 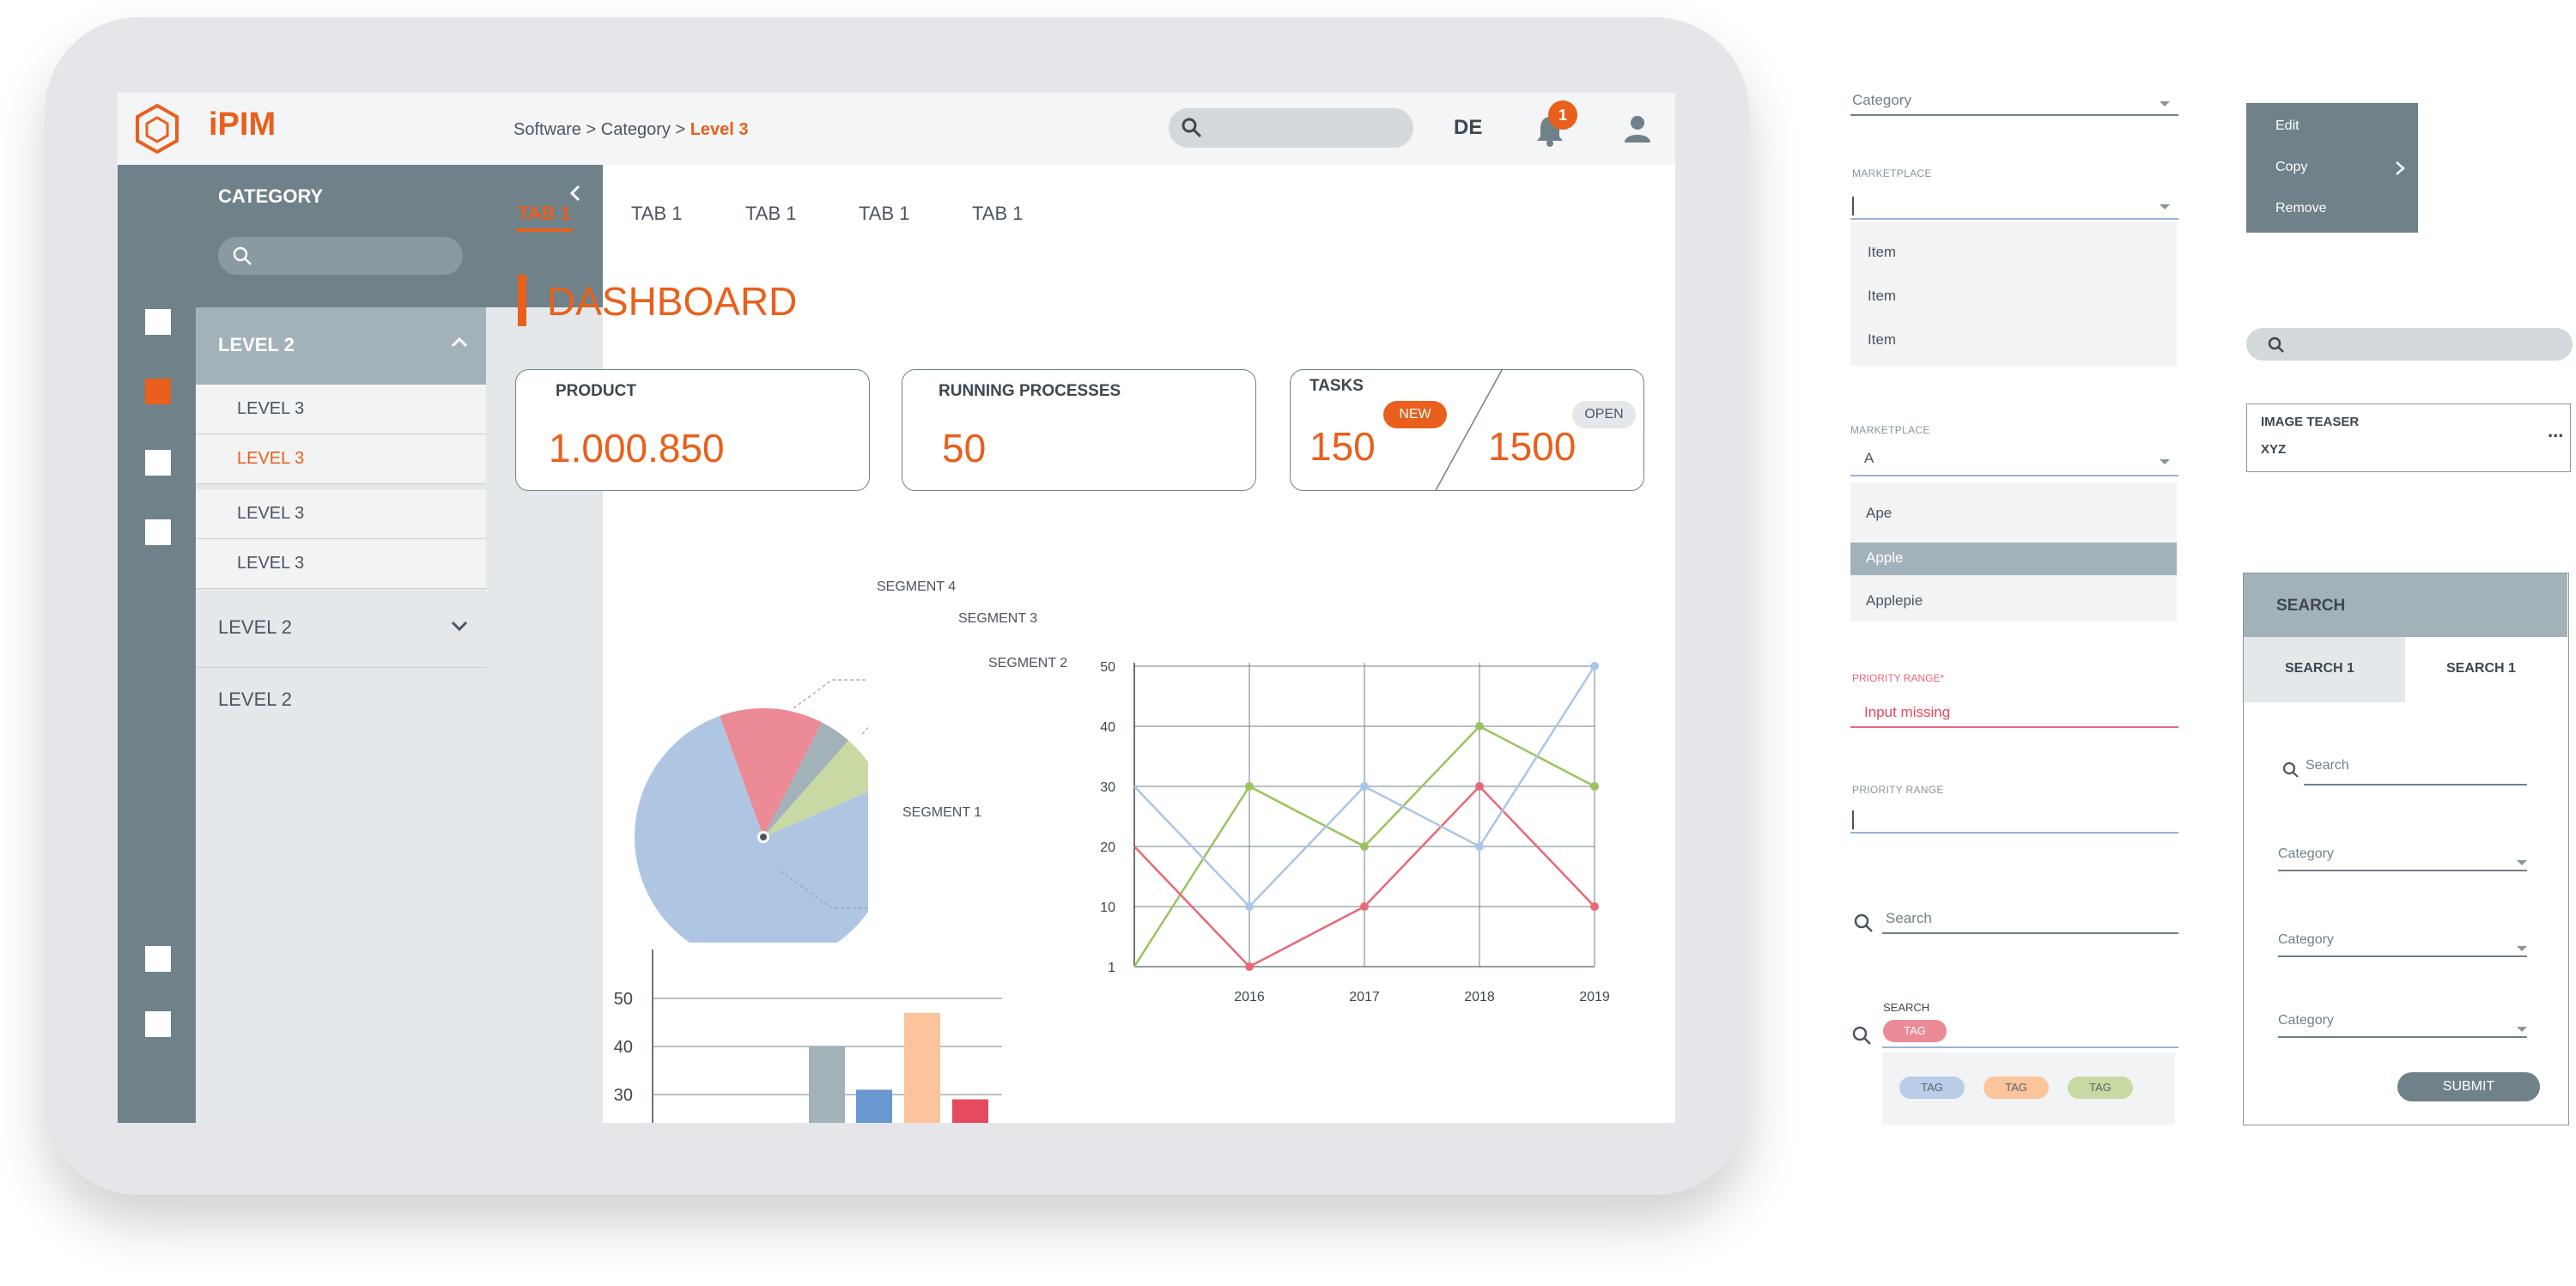 I want to click on sidebar-item-label: LEVEL 2, so click(x=255, y=699).